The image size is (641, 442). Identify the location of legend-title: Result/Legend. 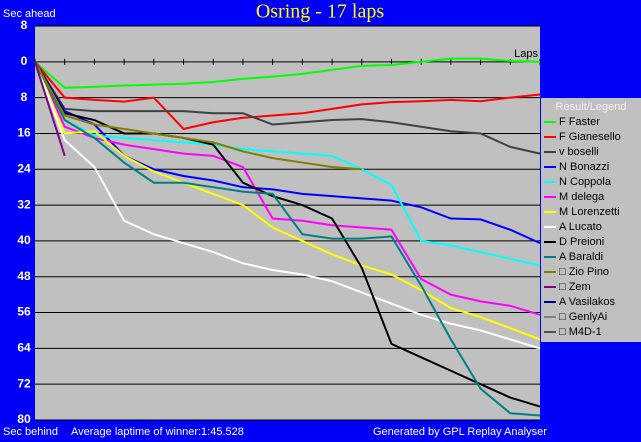
(591, 107).